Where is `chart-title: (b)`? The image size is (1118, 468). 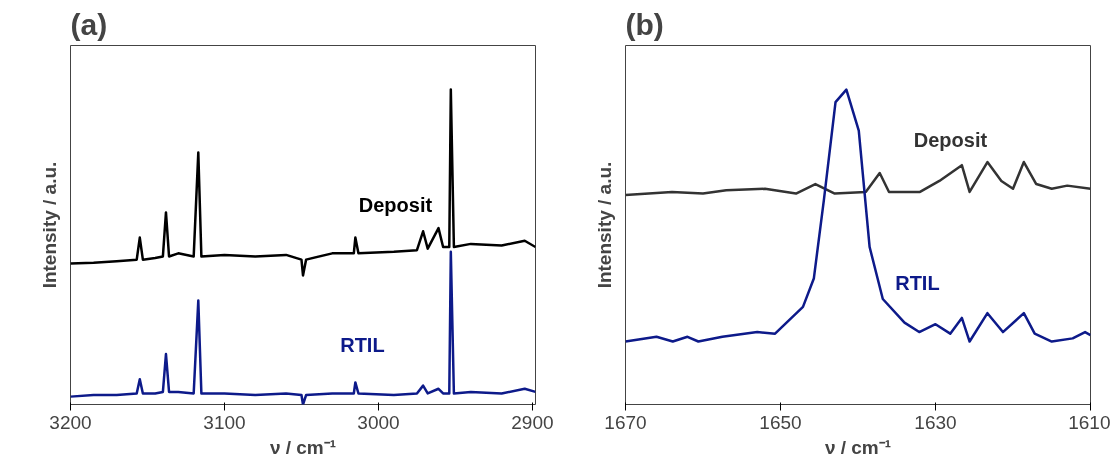
chart-title: (b) is located at coordinates (644, 24).